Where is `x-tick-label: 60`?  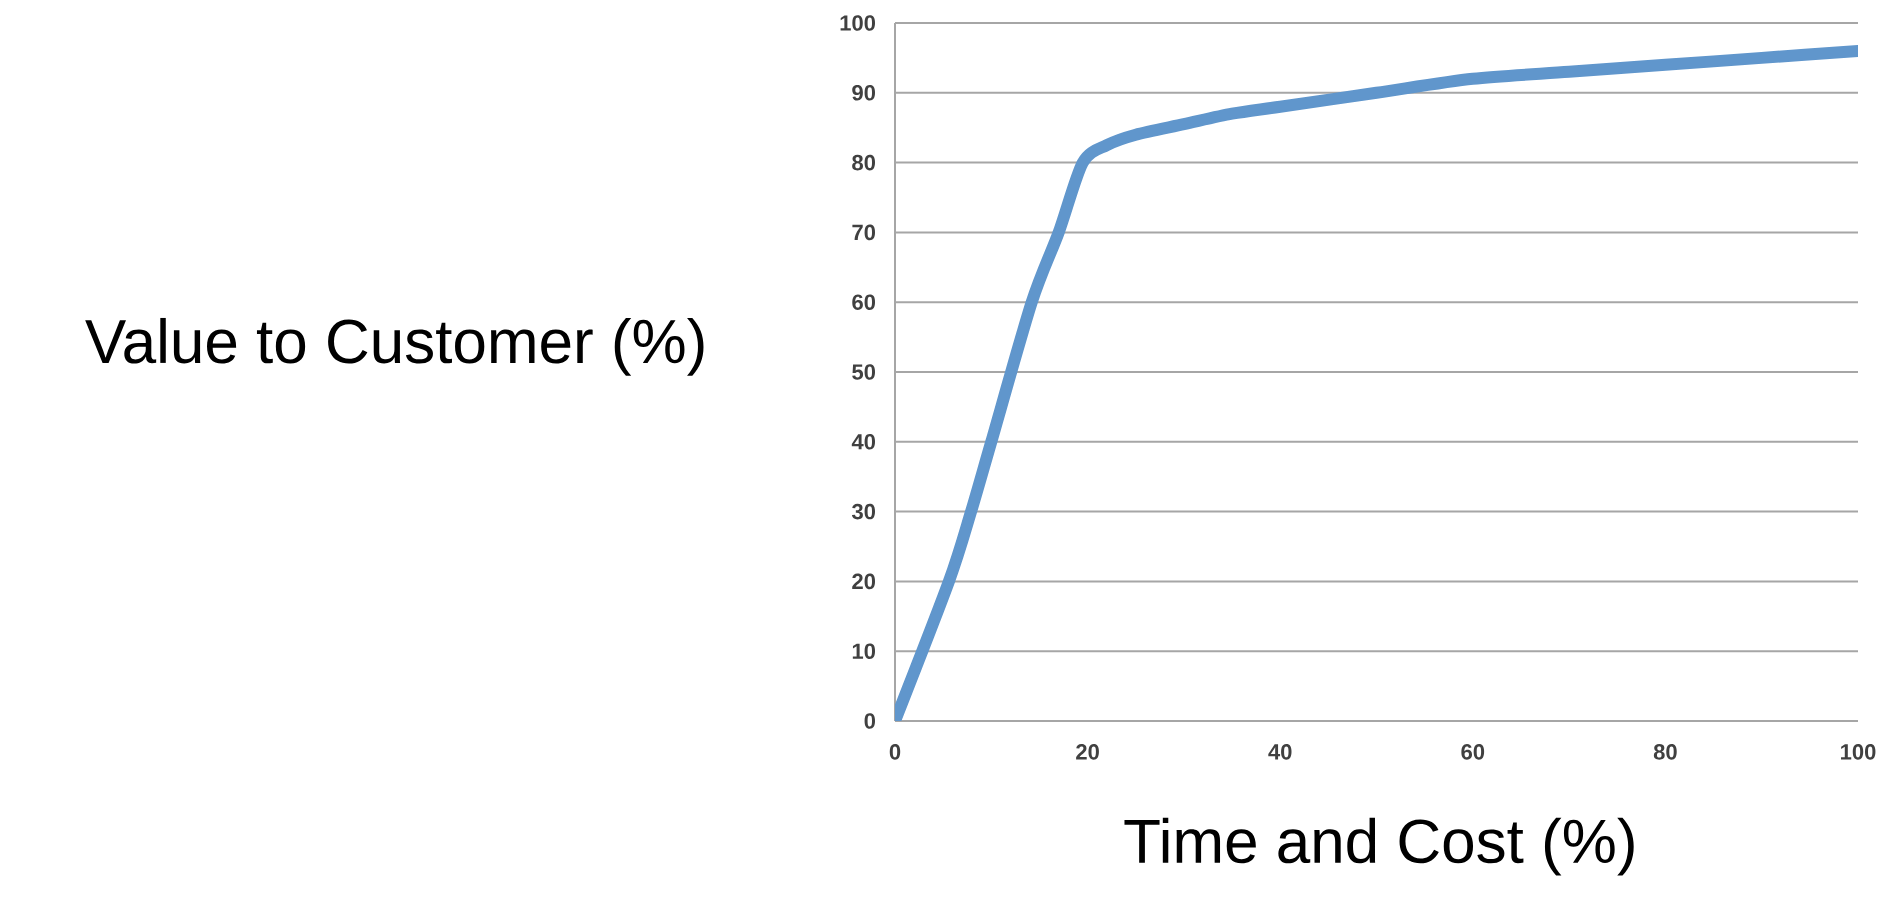
x-tick-label: 60 is located at coordinates (1473, 752).